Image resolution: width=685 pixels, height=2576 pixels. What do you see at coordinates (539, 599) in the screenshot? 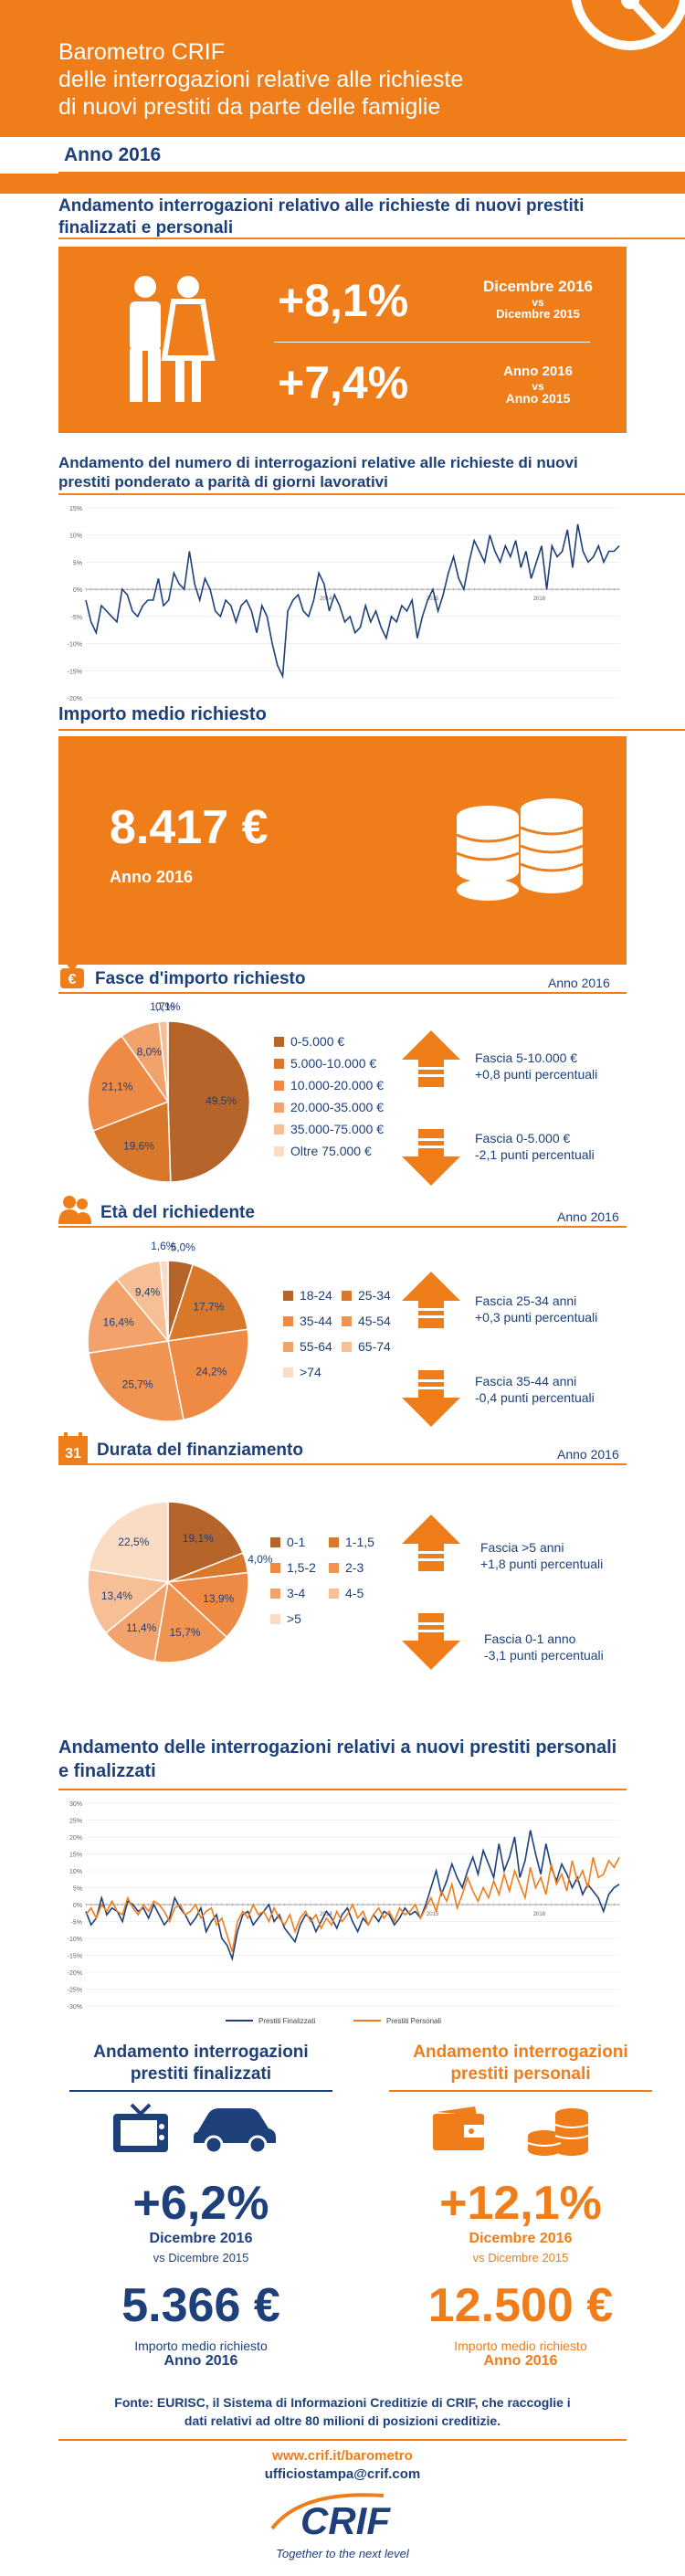
I see `x-tick-label: 2016` at bounding box center [539, 599].